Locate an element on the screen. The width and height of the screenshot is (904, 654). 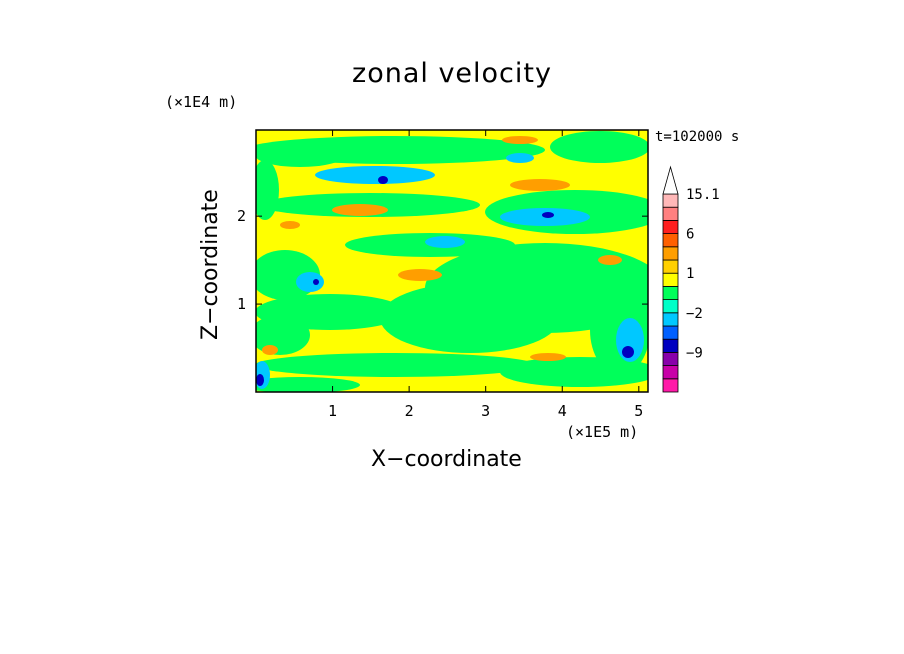
x-tick-label: 4 is located at coordinates (562, 411).